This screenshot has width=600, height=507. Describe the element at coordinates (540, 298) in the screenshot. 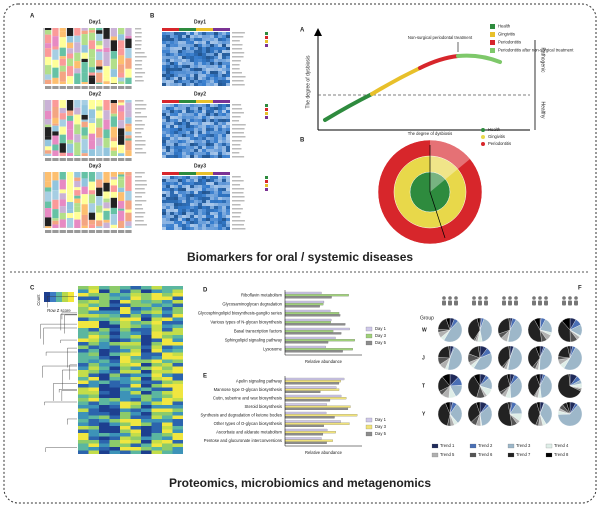

I see `person-head` at that location.